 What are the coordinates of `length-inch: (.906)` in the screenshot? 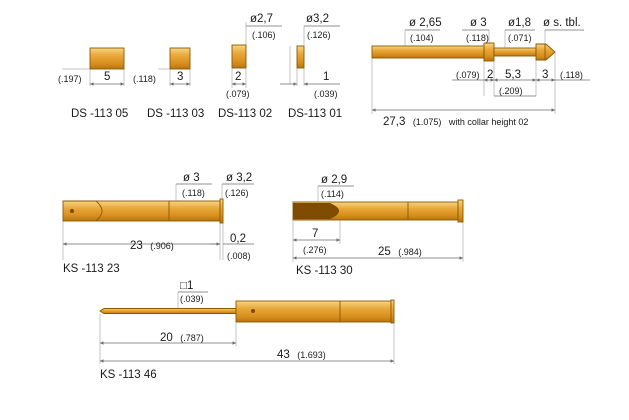 It's located at (162, 246).